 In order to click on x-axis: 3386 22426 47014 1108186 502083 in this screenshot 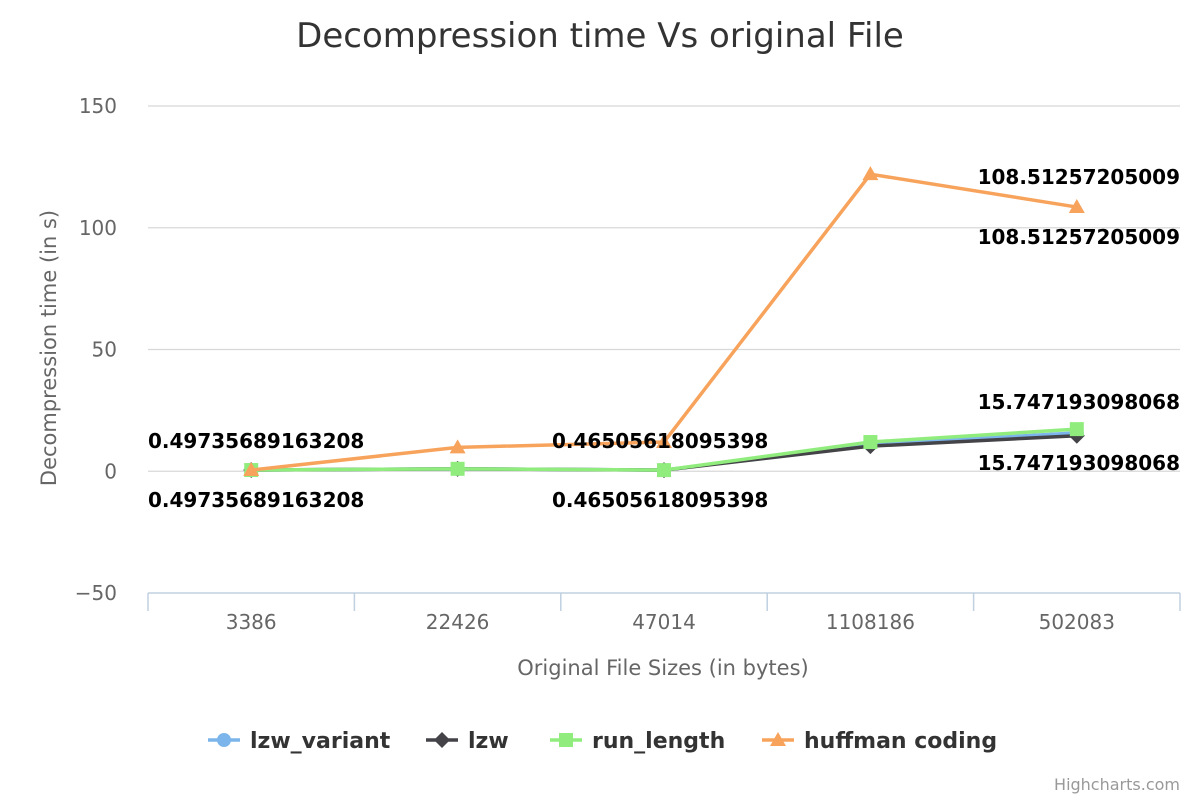, I will do `click(664, 613)`.